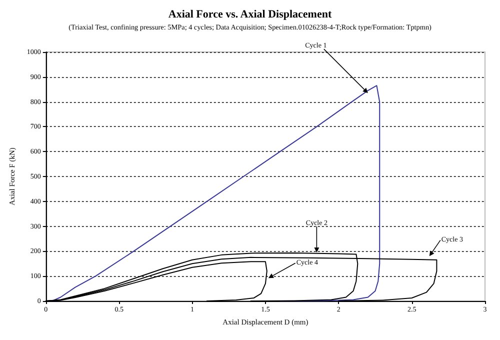  Describe the element at coordinates (250, 14) in the screenshot. I see `chart-title: Axial Force vs. Axial Displacement` at that location.